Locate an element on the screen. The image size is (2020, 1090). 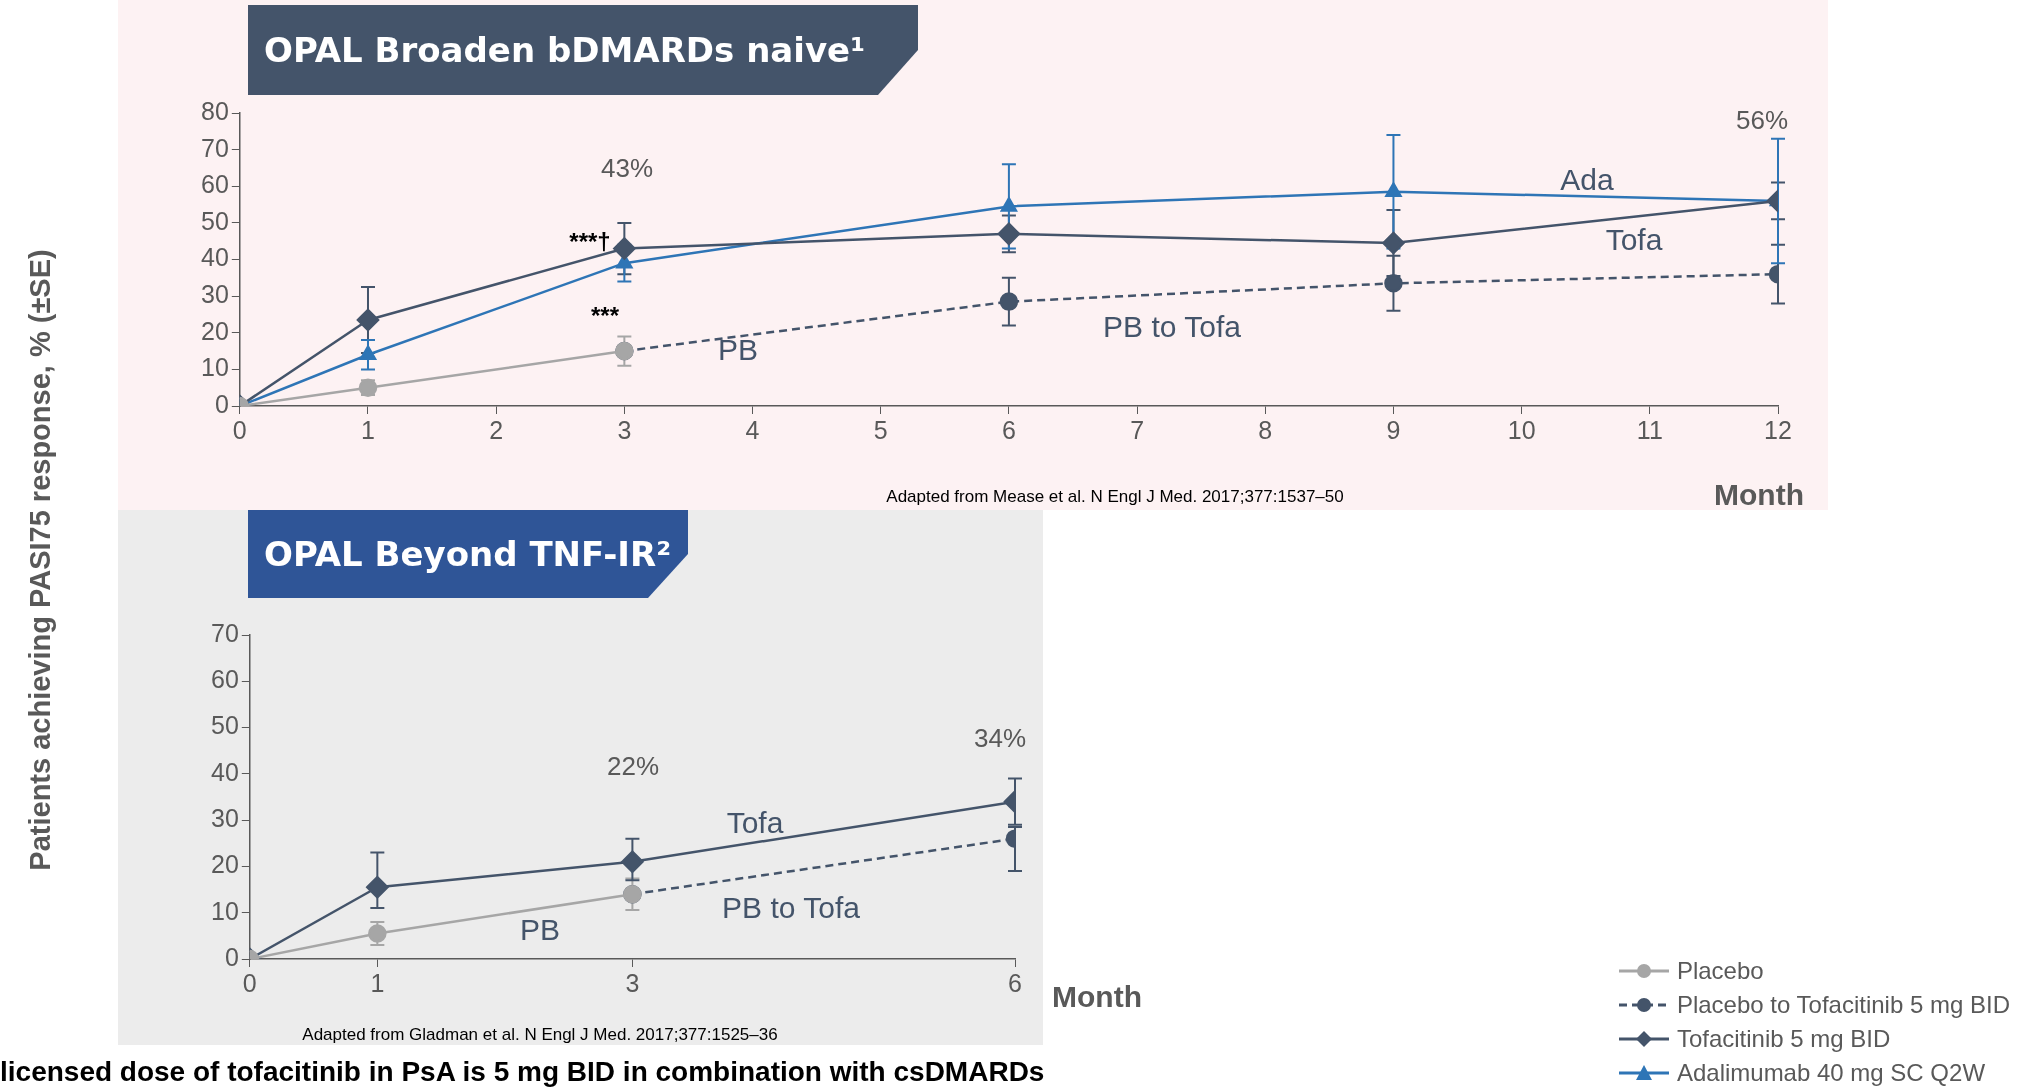
chart-title: OPAL Broaden bDMARDs naive¹ is located at coordinates (583, 50).